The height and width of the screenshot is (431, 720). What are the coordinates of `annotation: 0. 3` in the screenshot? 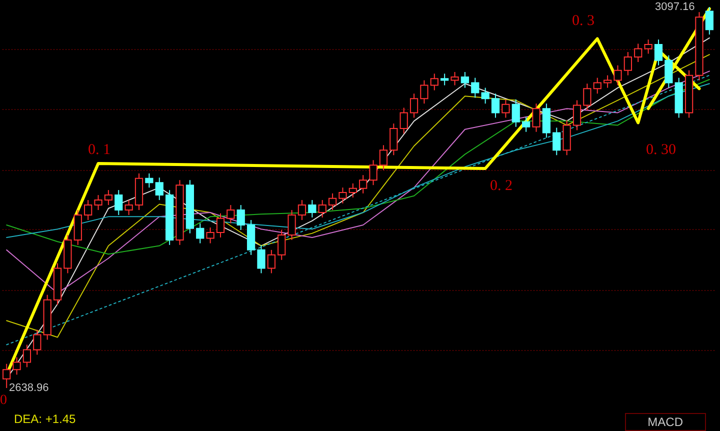 It's located at (583, 21).